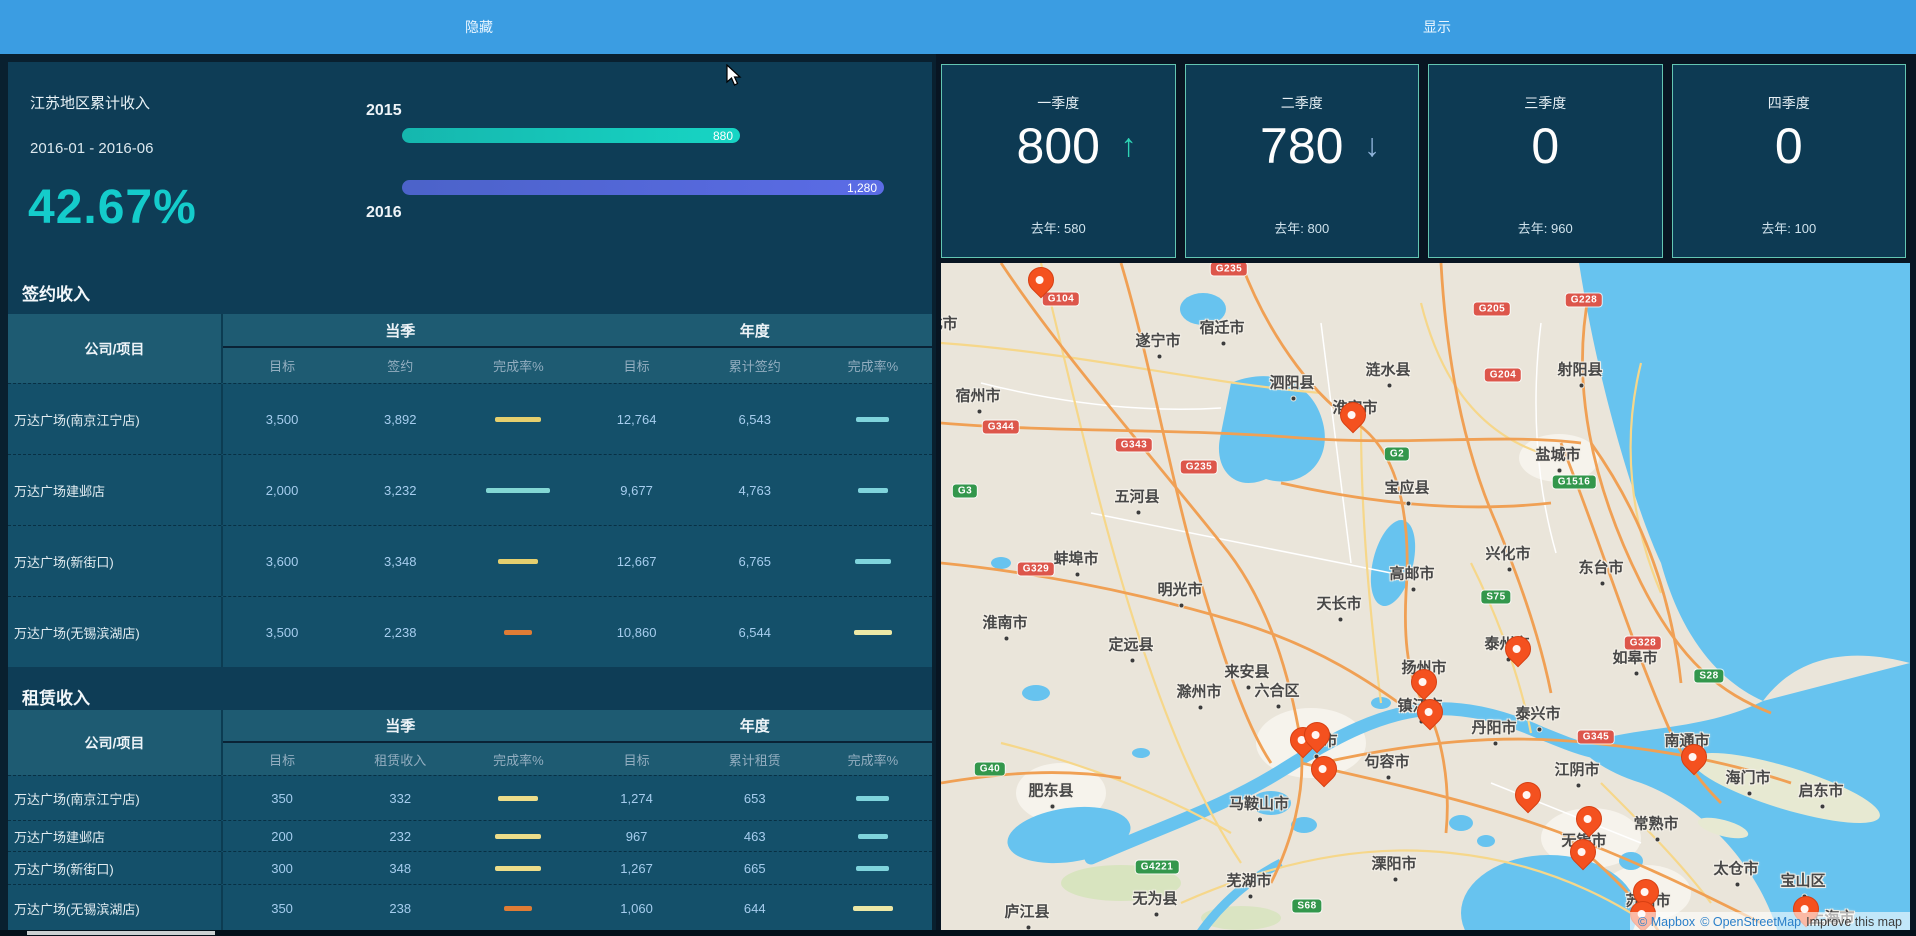  I want to click on cell-year-value: 653, so click(754, 798).